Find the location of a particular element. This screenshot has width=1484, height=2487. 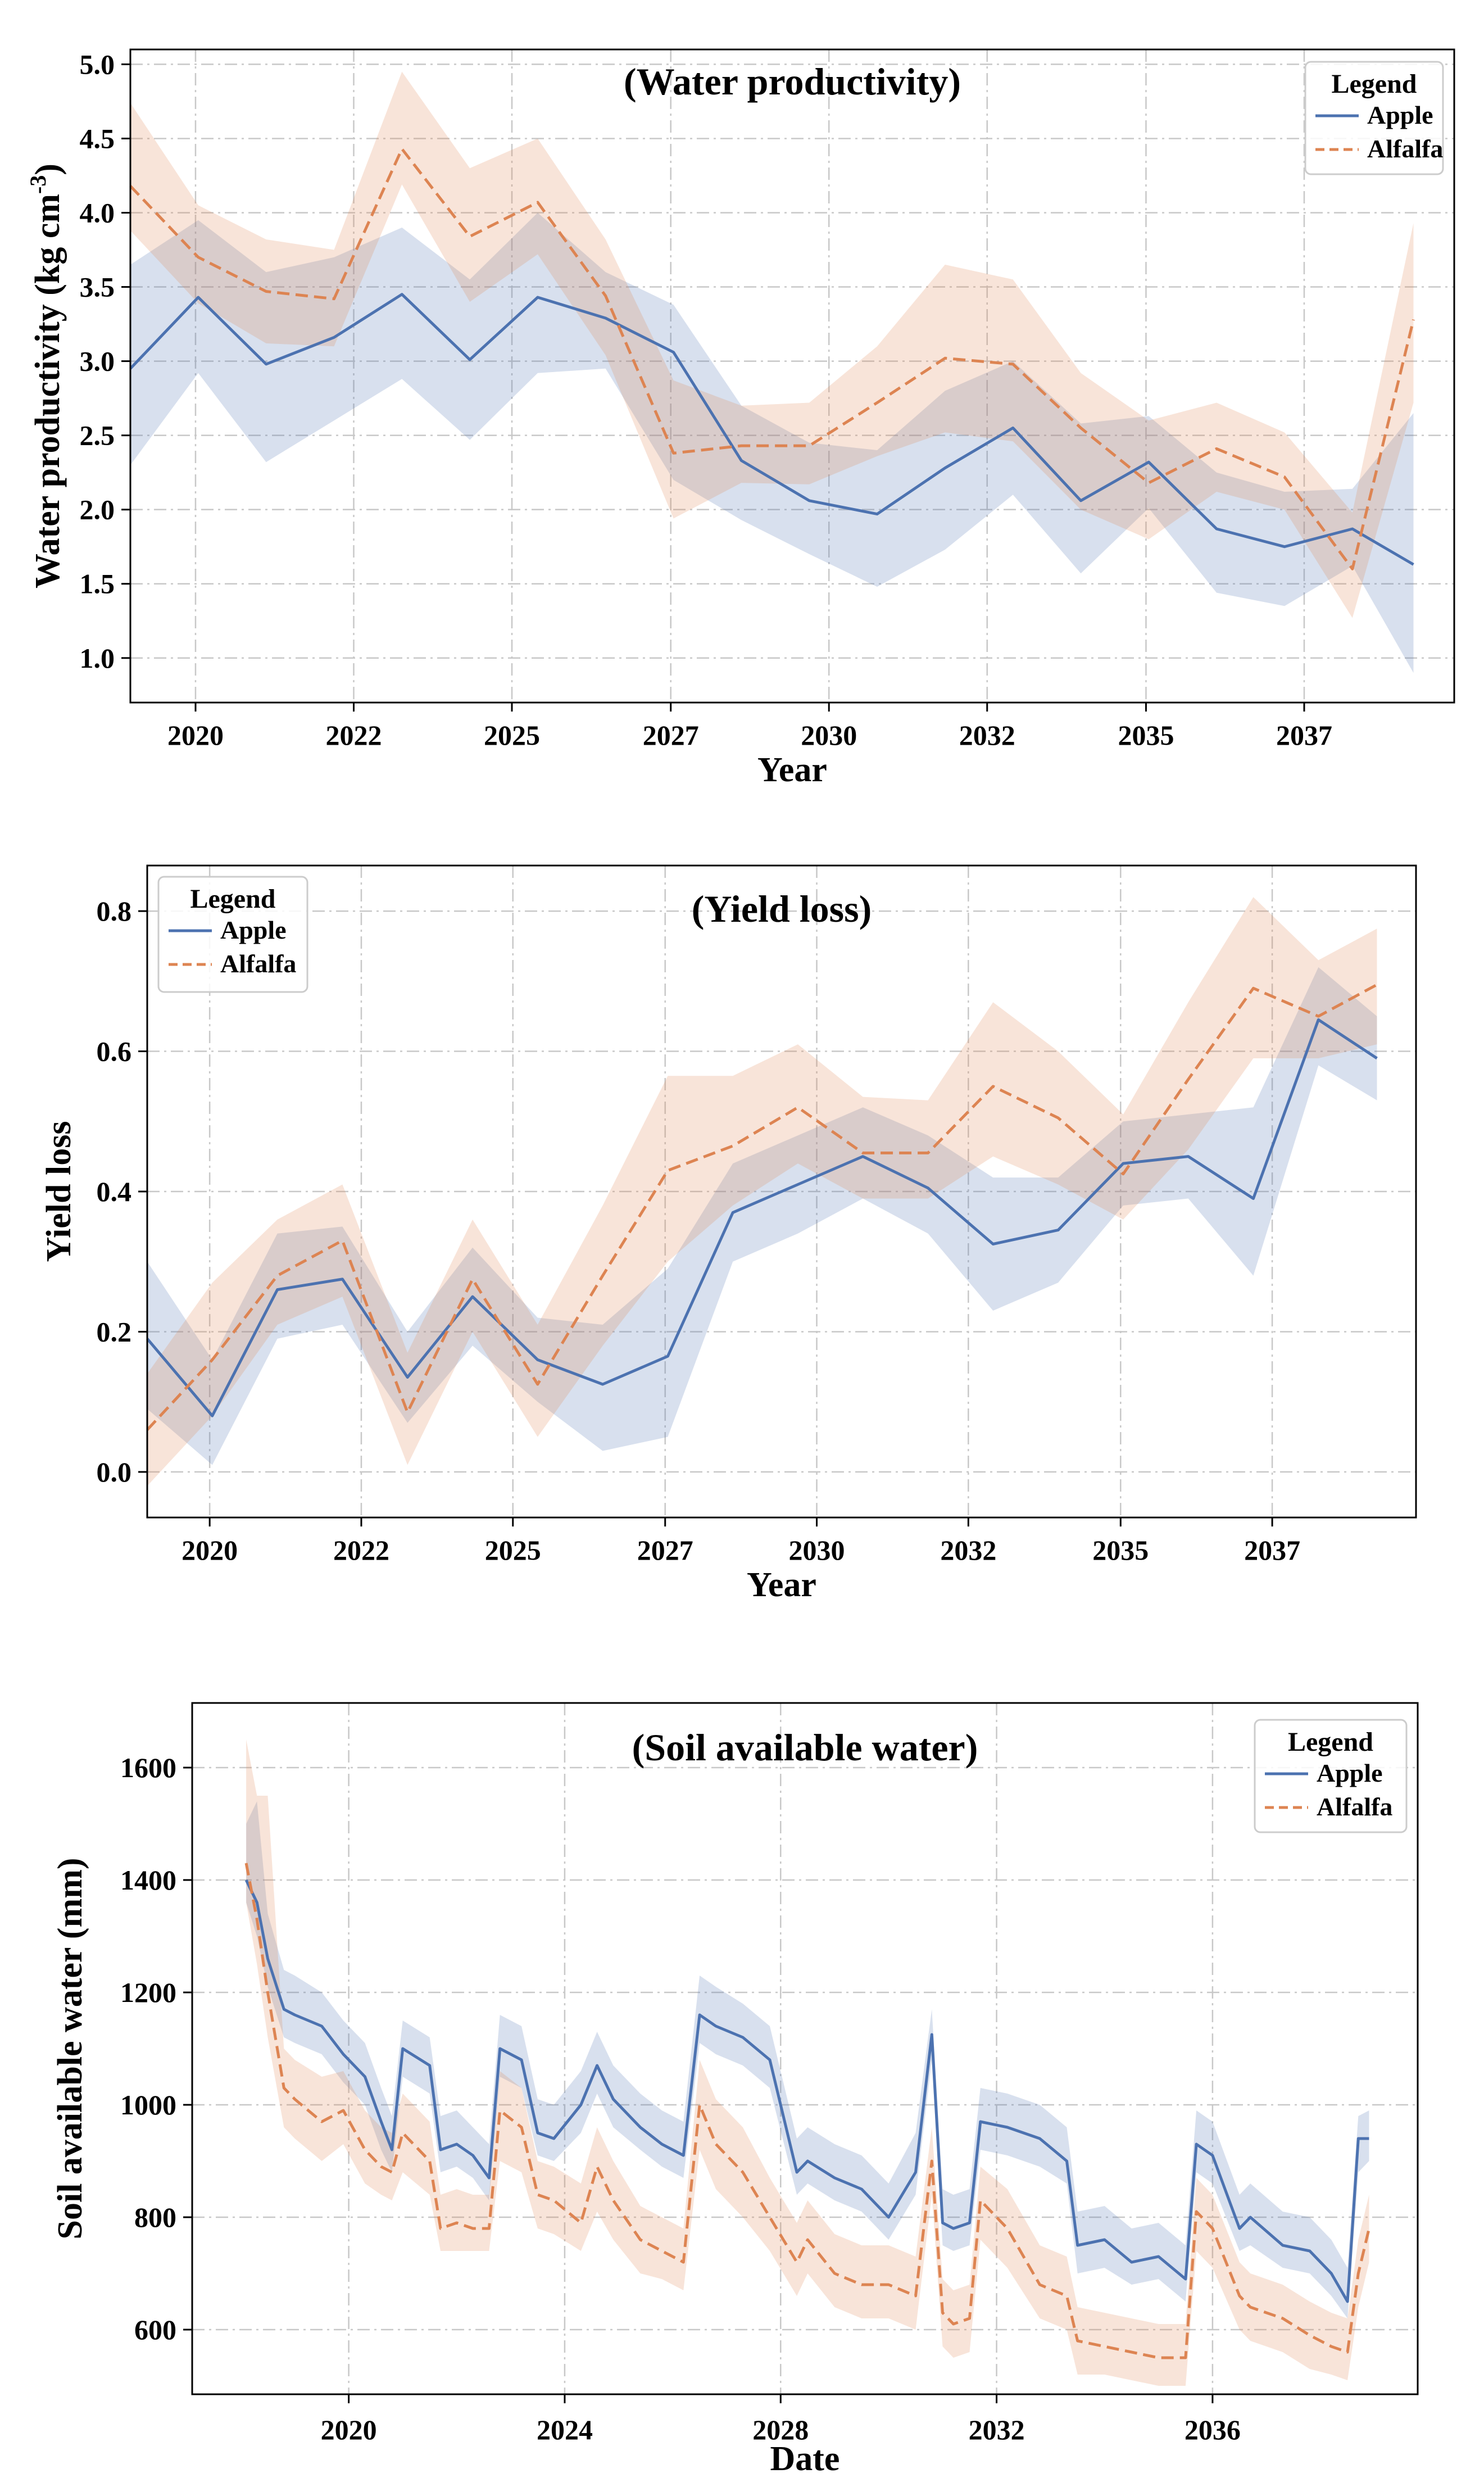

y-tick-label: 0.6 is located at coordinates (114, 1051).